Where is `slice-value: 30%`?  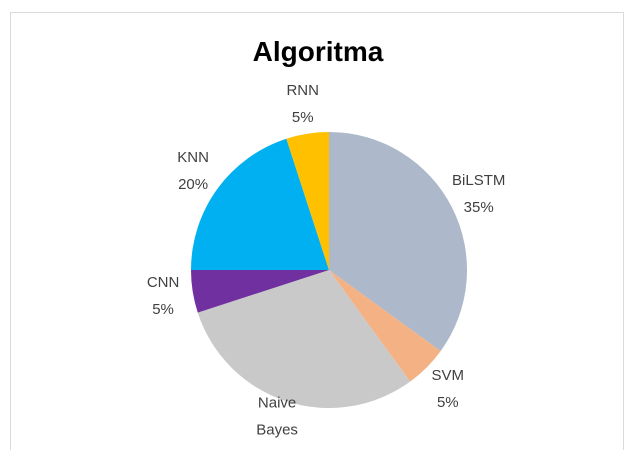 slice-value: 30% is located at coordinates (277, 446).